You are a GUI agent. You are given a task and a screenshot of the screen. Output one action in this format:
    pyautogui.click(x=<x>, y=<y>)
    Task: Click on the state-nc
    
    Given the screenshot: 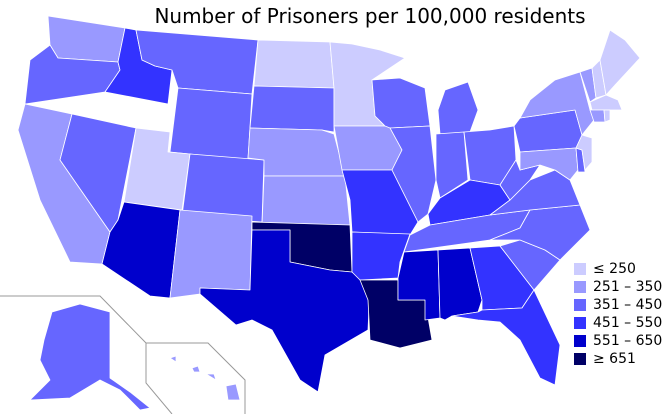 What is the action you would take?
    pyautogui.click(x=540, y=232)
    